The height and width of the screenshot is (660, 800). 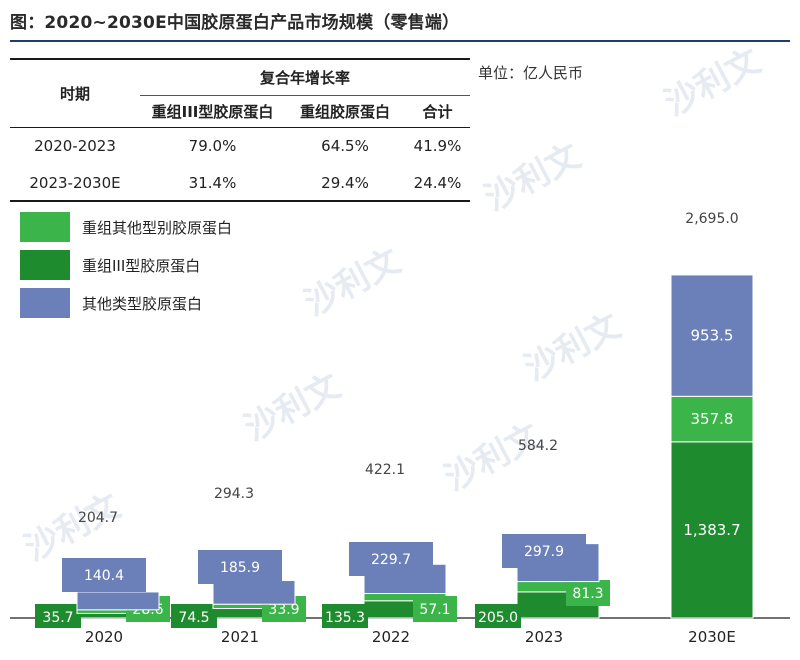 What do you see at coordinates (75, 146) in the screenshot?
I see `cagr-period: 2020-2023` at bounding box center [75, 146].